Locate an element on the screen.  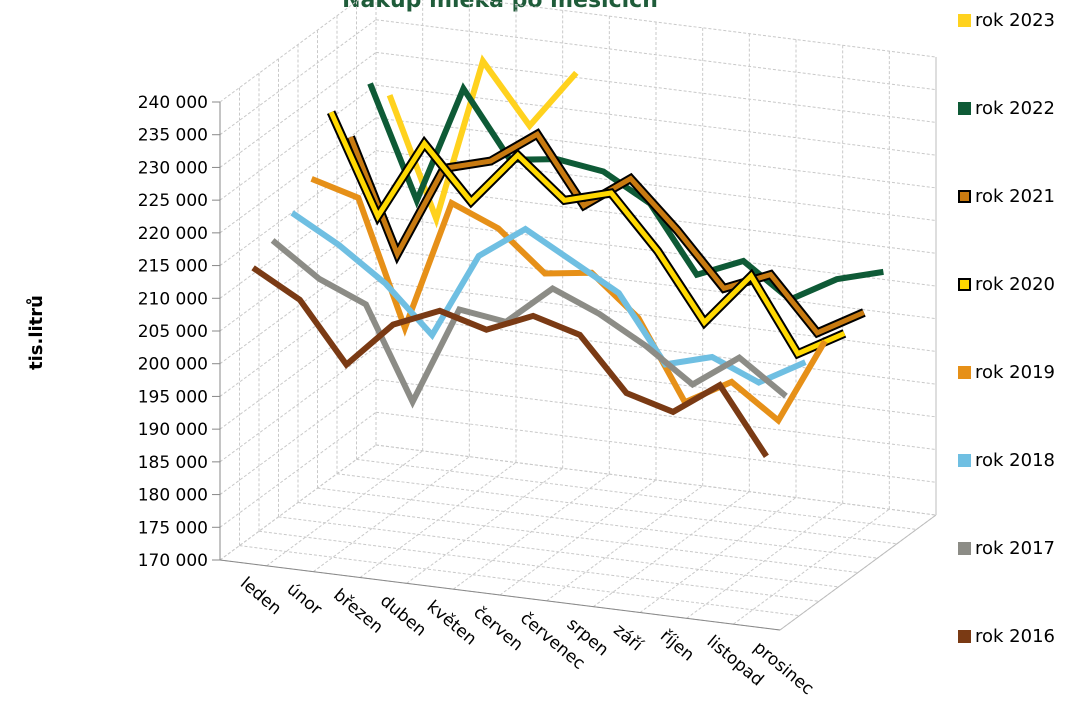
series-line-outline is located at coordinates (606, 233).